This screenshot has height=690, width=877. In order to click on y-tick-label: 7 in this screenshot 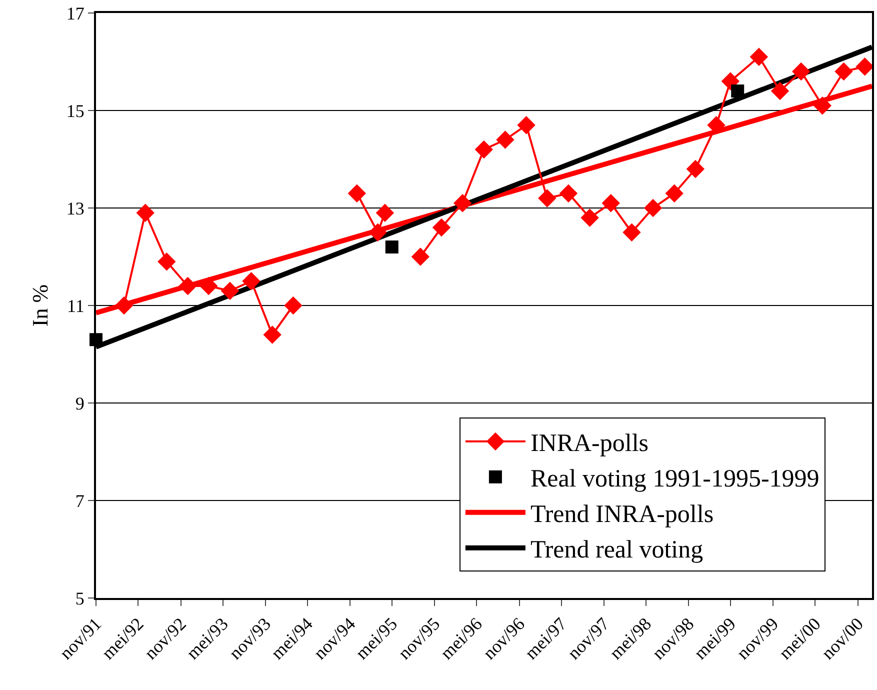, I will do `click(79, 500)`.